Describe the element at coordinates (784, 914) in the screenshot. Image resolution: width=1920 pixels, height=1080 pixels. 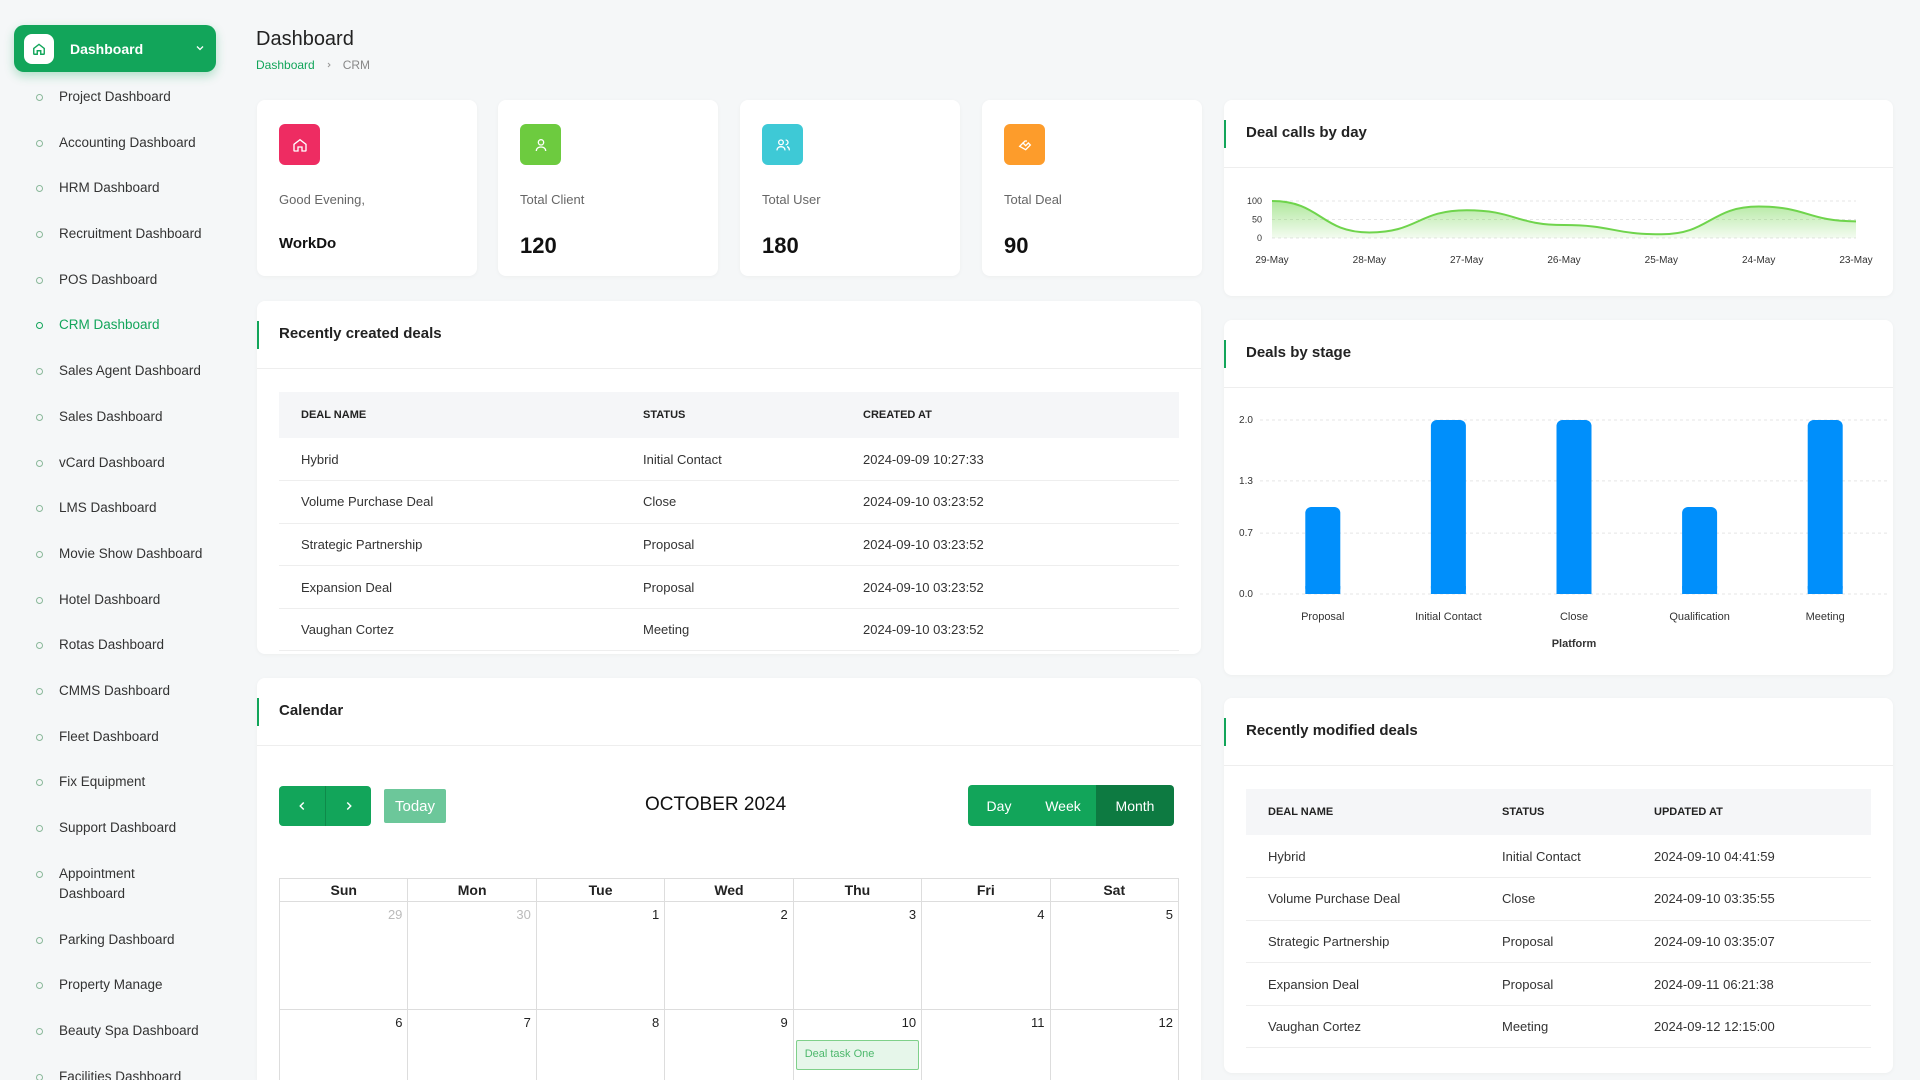
I see `day-number: 2` at that location.